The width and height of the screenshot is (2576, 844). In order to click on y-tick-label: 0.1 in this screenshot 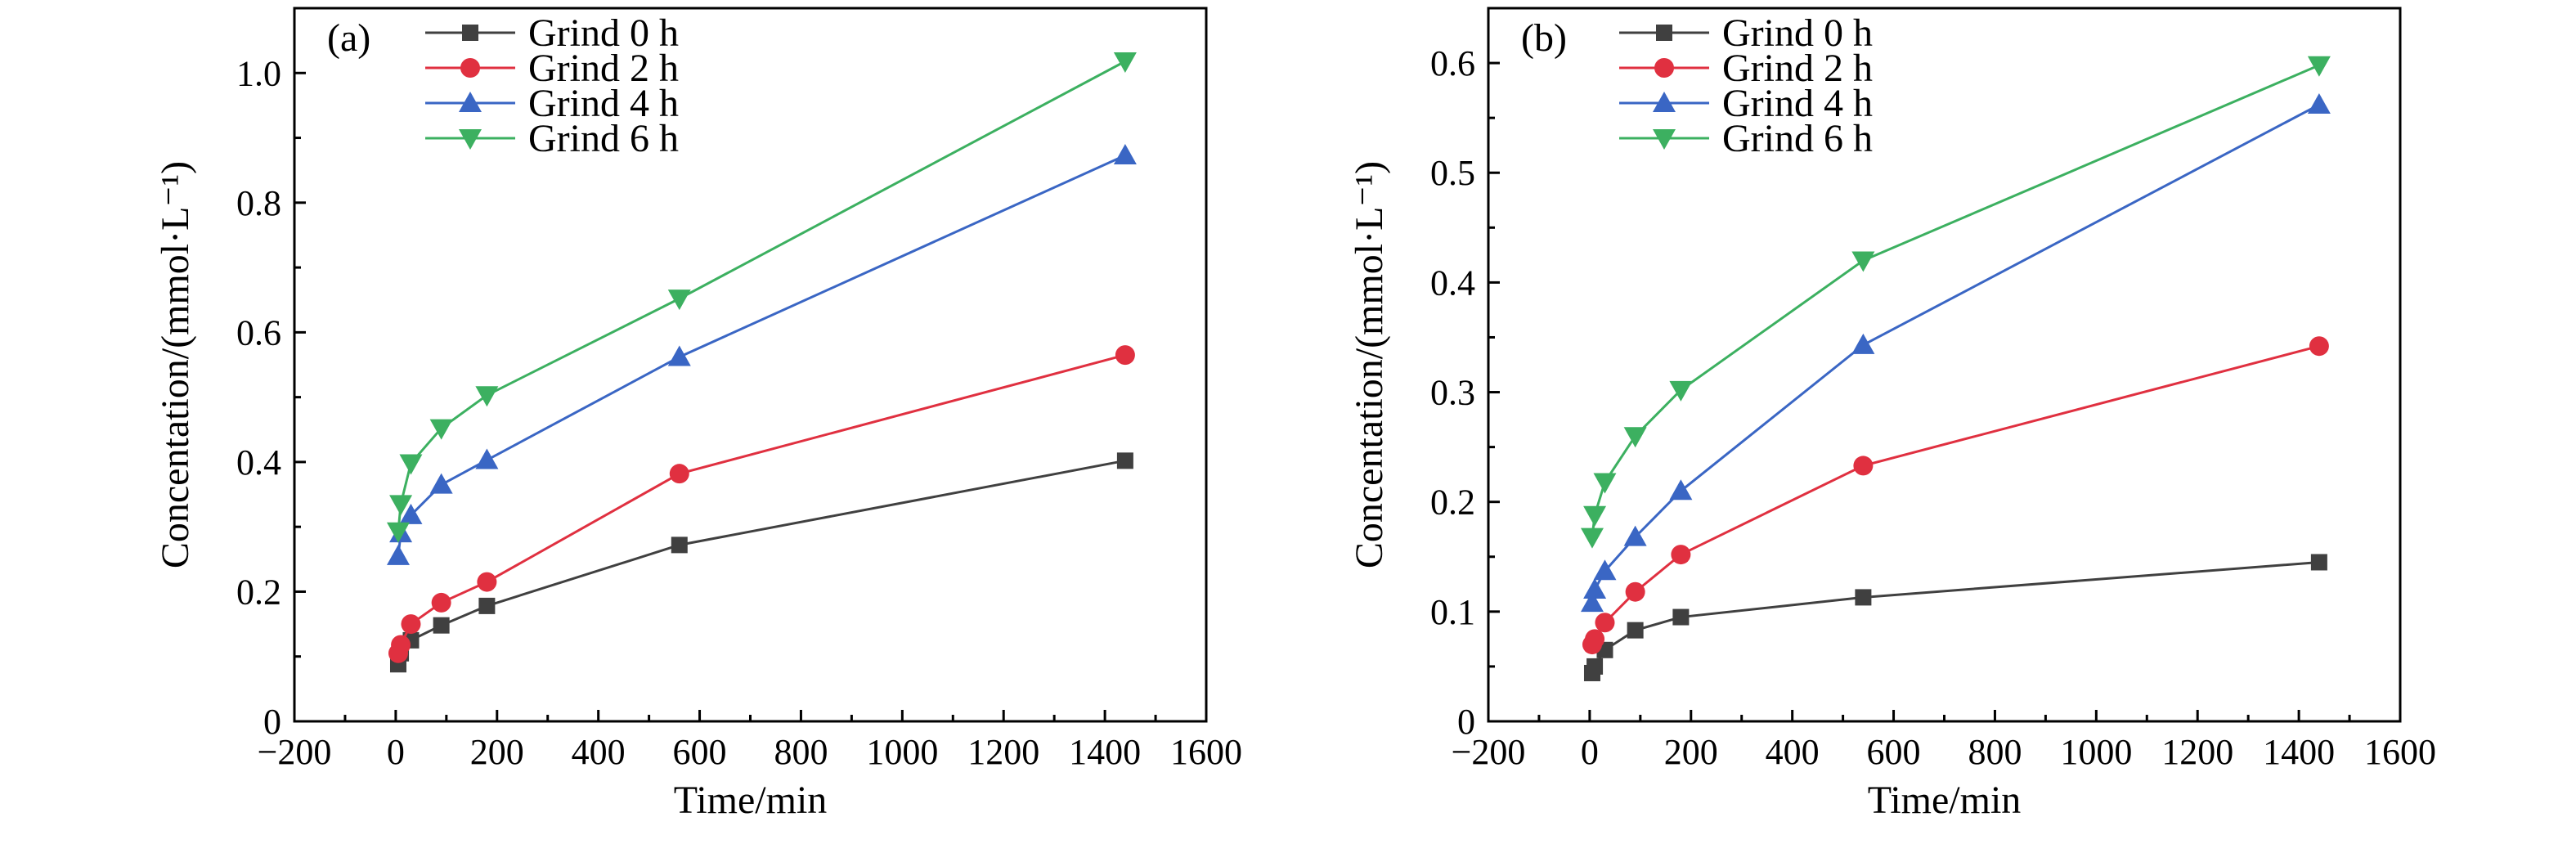, I will do `click(1452, 612)`.